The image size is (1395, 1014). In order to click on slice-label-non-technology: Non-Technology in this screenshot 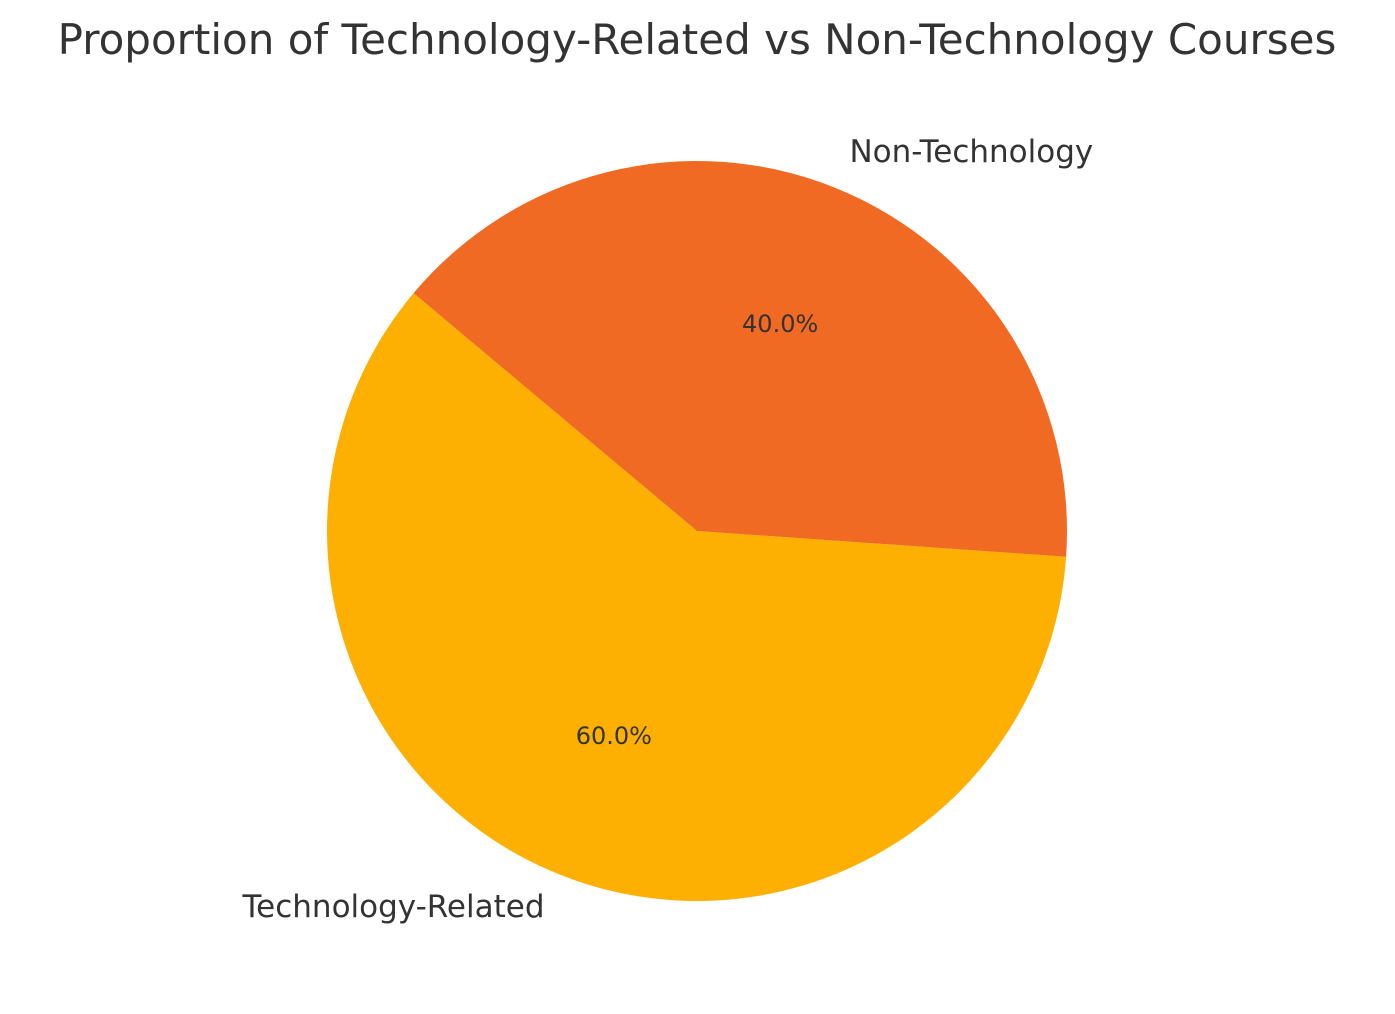, I will do `click(971, 152)`.